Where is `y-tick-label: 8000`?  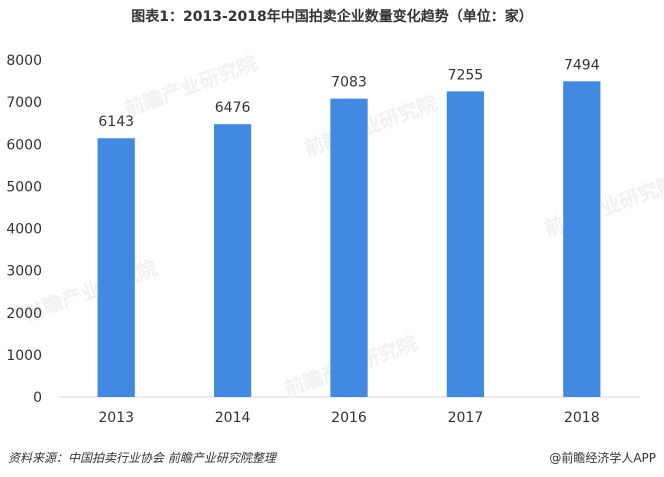 y-tick-label: 8000 is located at coordinates (24, 61).